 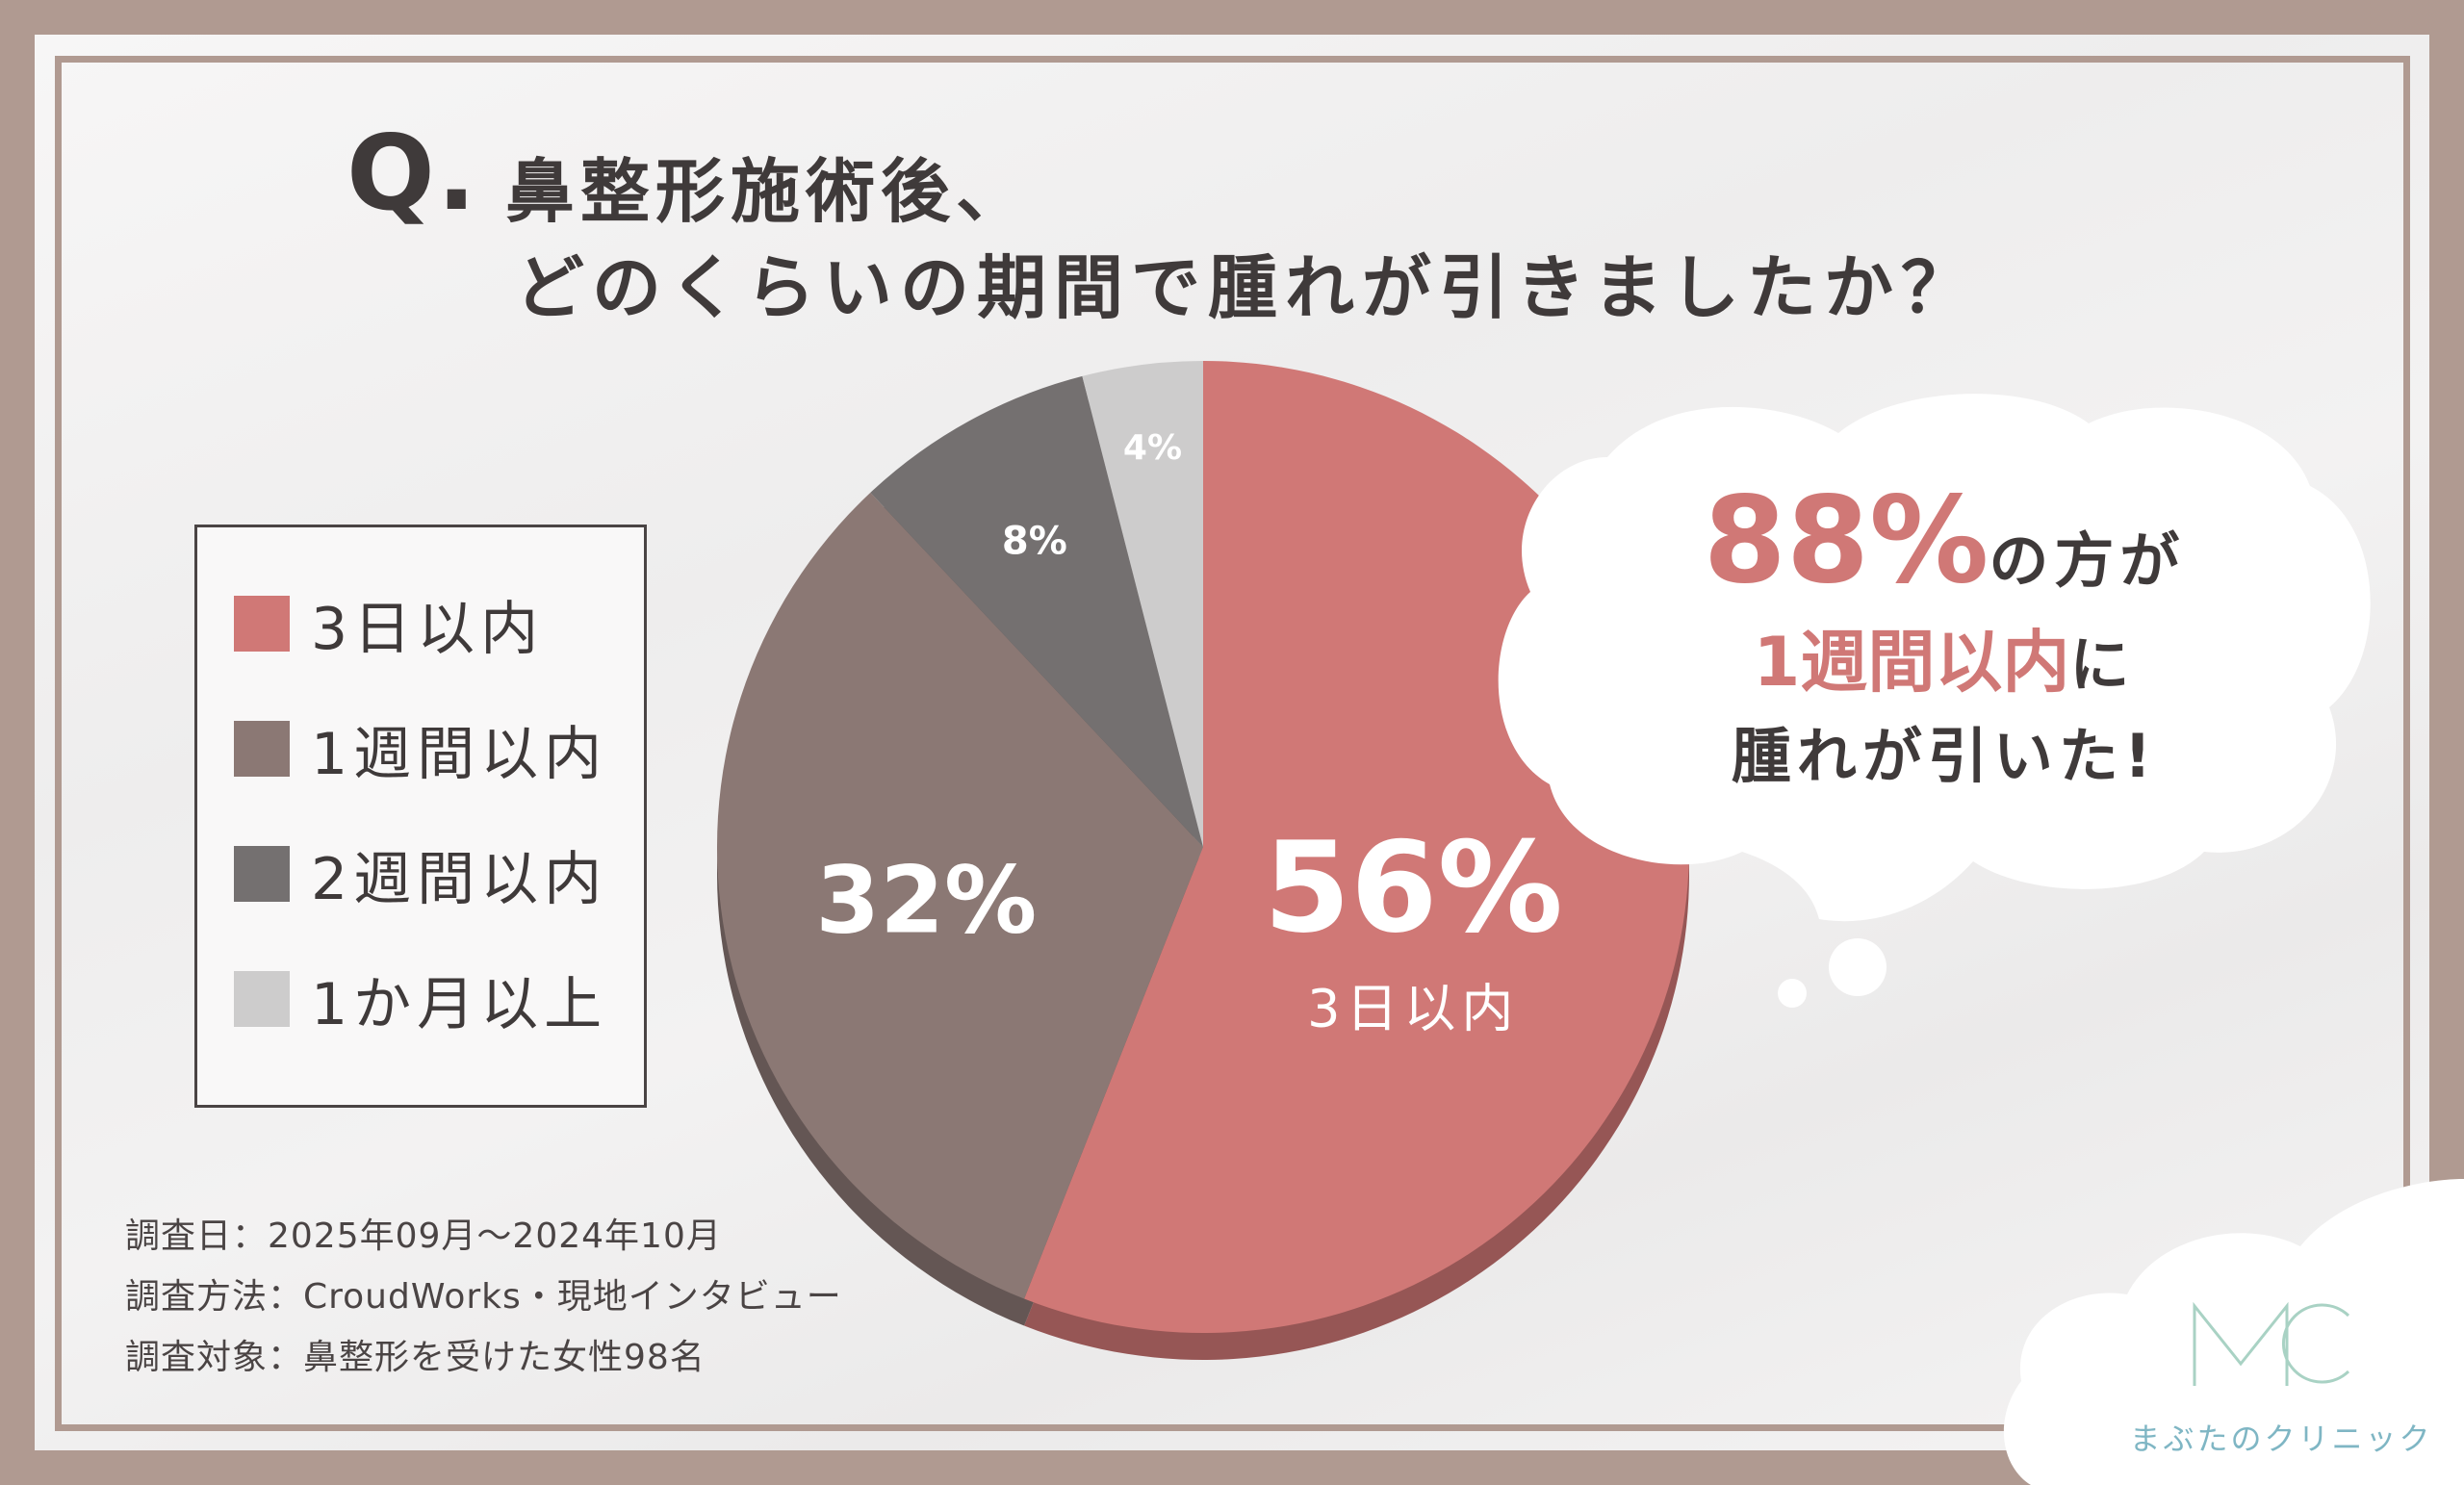 I want to click on bubble-line-3-text: 腫れが引いた!, so click(x=1944, y=756).